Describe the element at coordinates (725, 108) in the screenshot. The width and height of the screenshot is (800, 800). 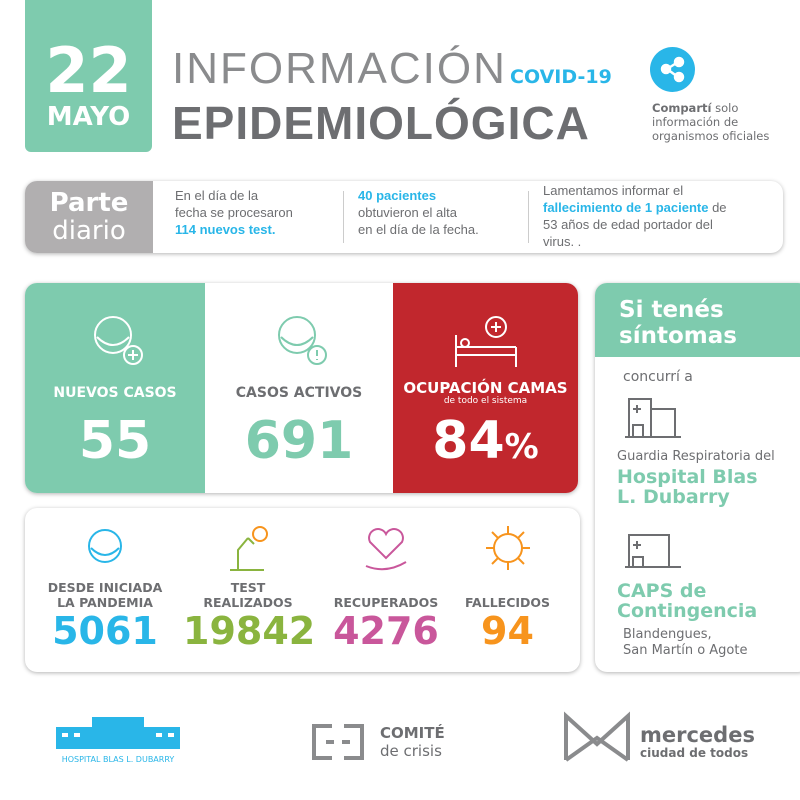
I see `share-rest: solo` at that location.